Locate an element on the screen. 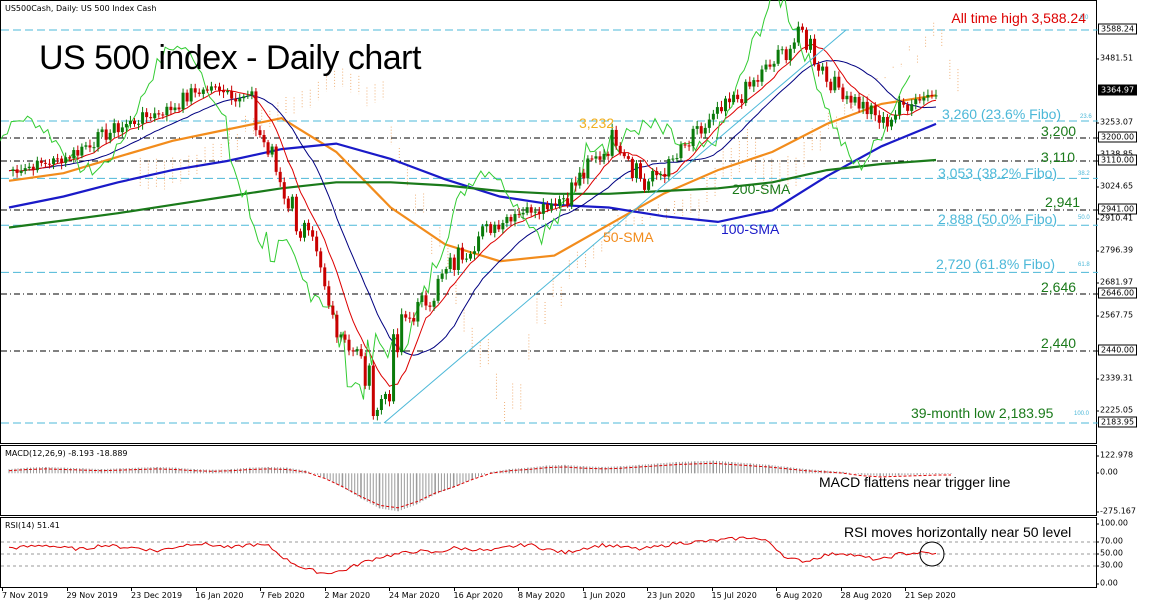  price-tick-box: 3364.97 is located at coordinates (1118, 90).